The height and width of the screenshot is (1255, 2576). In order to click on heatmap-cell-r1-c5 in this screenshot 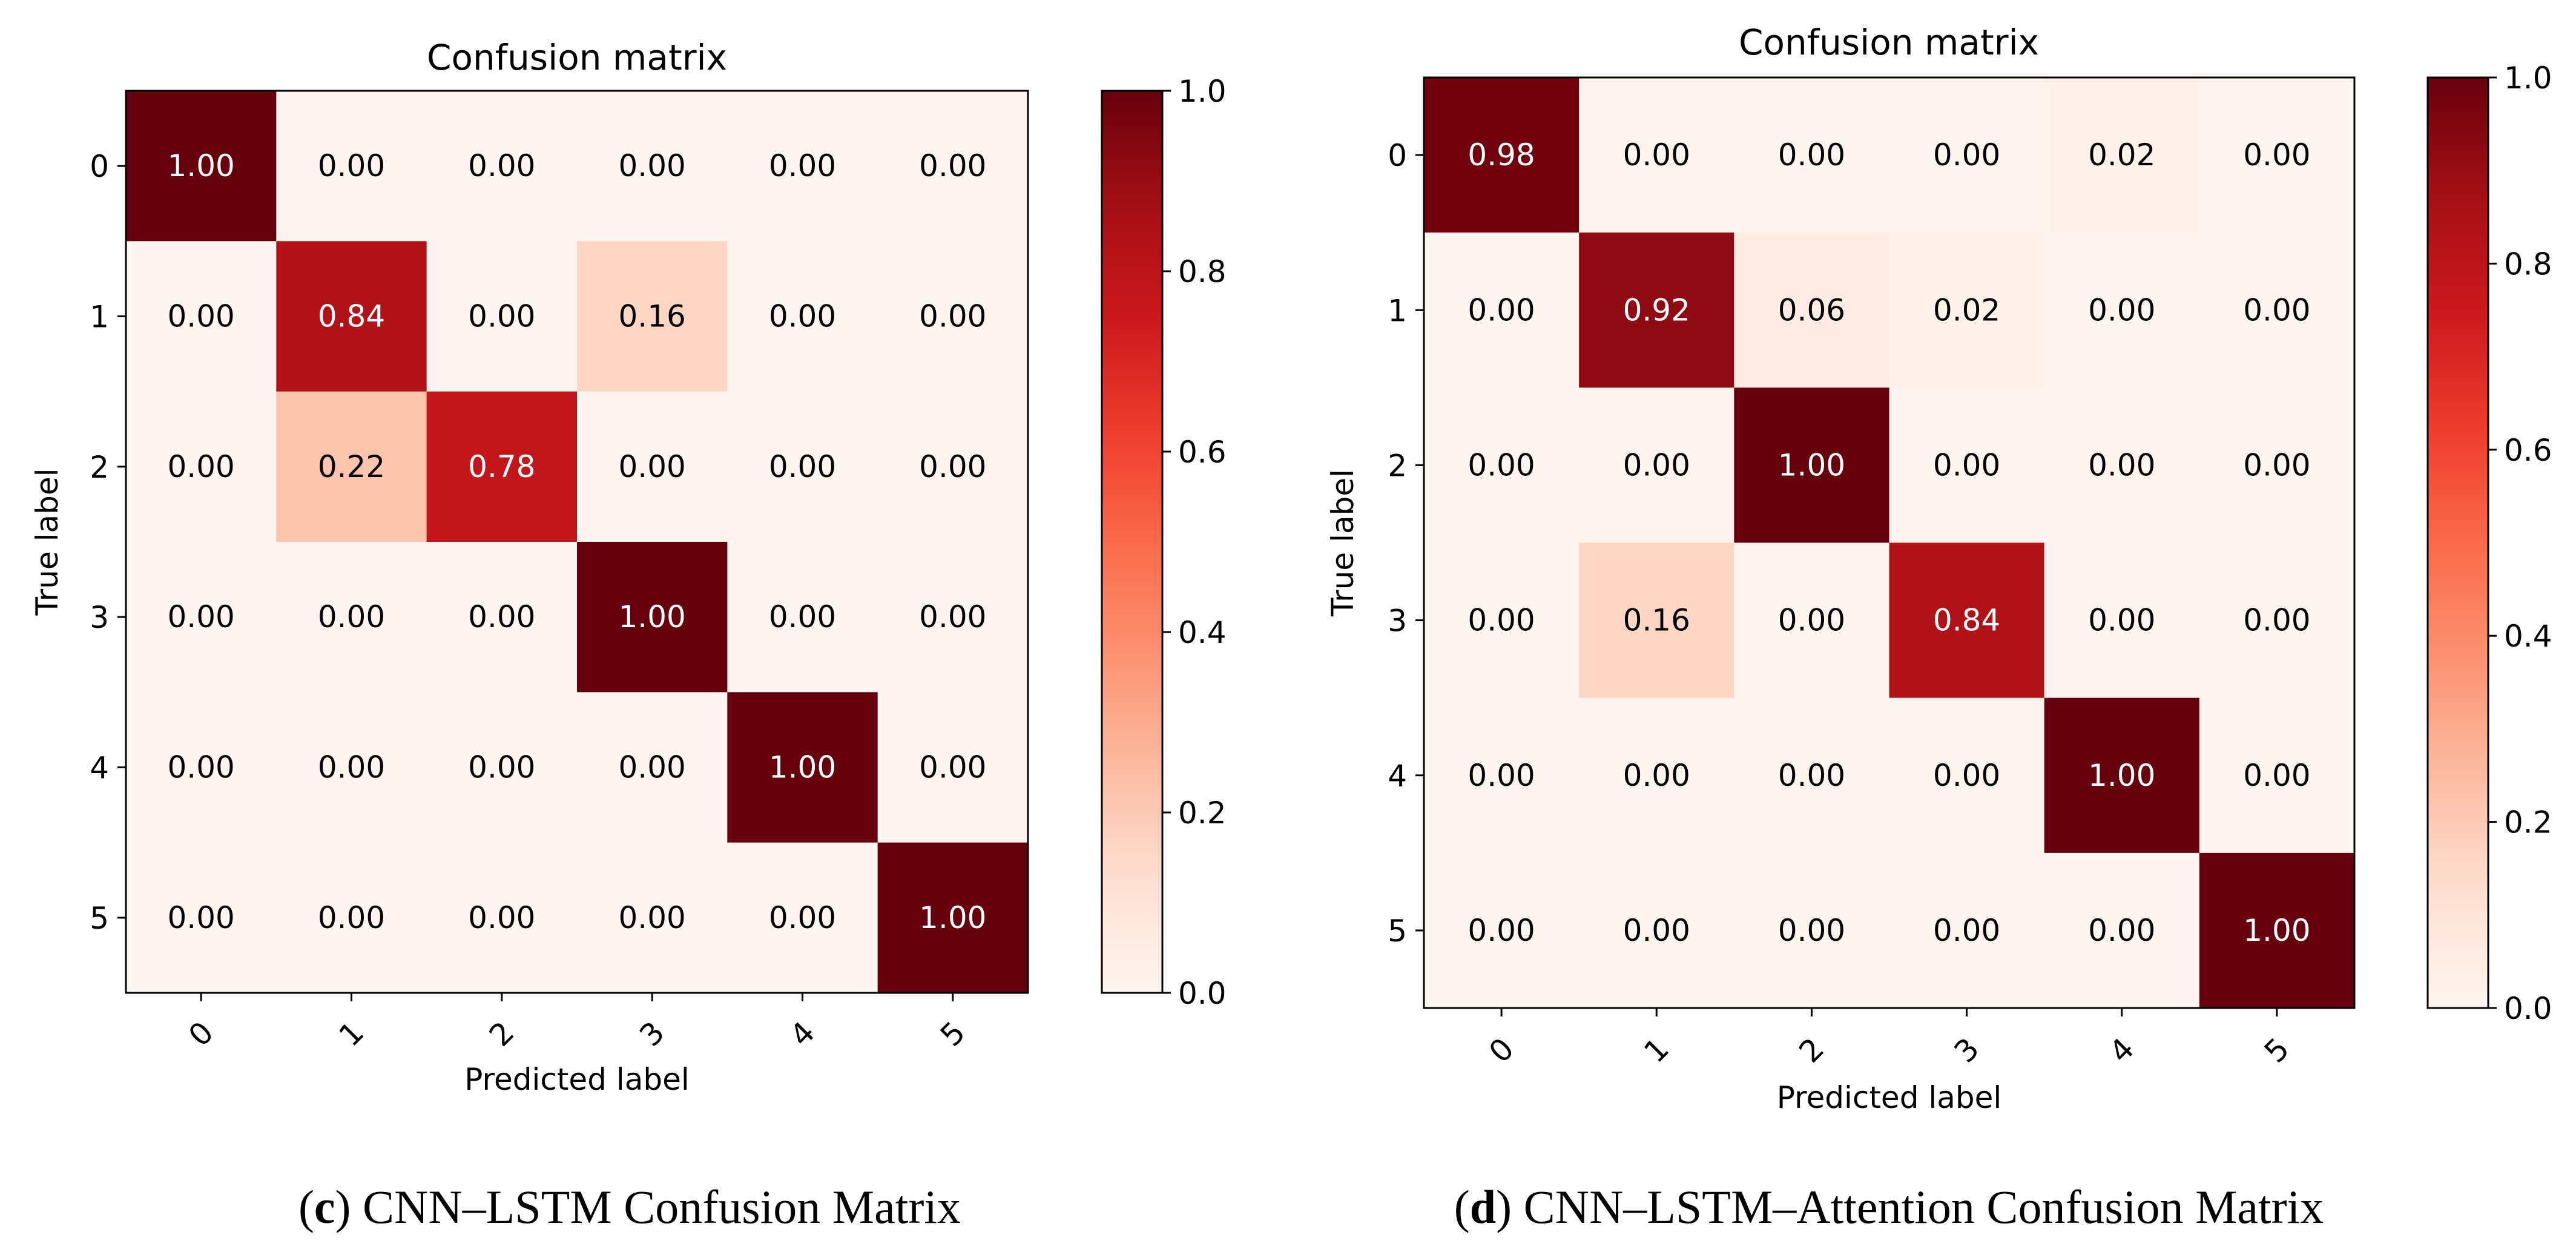, I will do `click(953, 316)`.